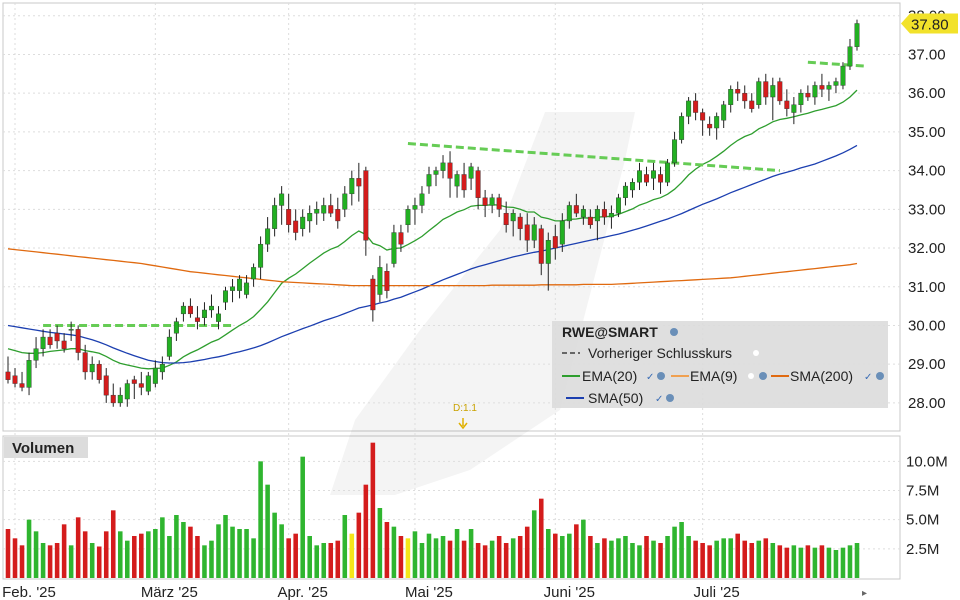 The image size is (960, 600). I want to click on x-tick-label: Feb. '25, so click(29, 592).